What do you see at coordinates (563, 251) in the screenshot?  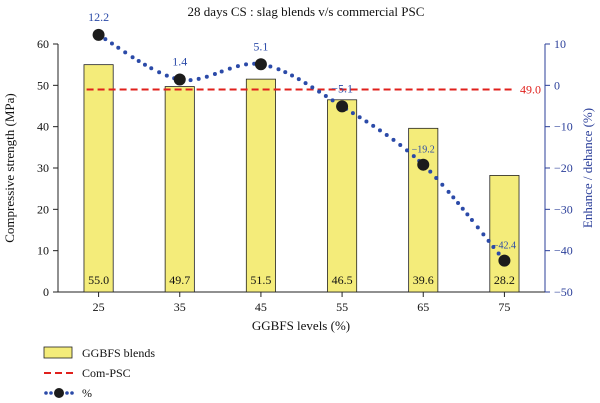 I see `y2-tick-label: −40` at bounding box center [563, 251].